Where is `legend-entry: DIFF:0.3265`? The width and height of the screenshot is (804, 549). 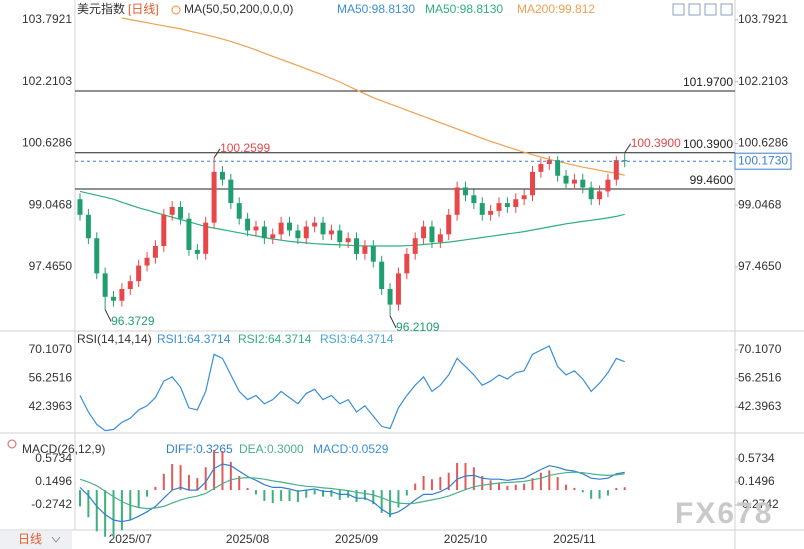 legend-entry: DIFF:0.3265 is located at coordinates (199, 449).